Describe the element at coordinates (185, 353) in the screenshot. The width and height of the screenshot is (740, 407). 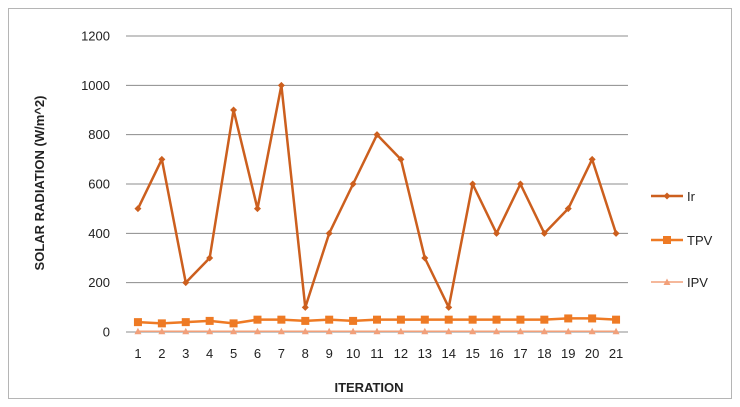
I see `x-tick-label: 3` at that location.